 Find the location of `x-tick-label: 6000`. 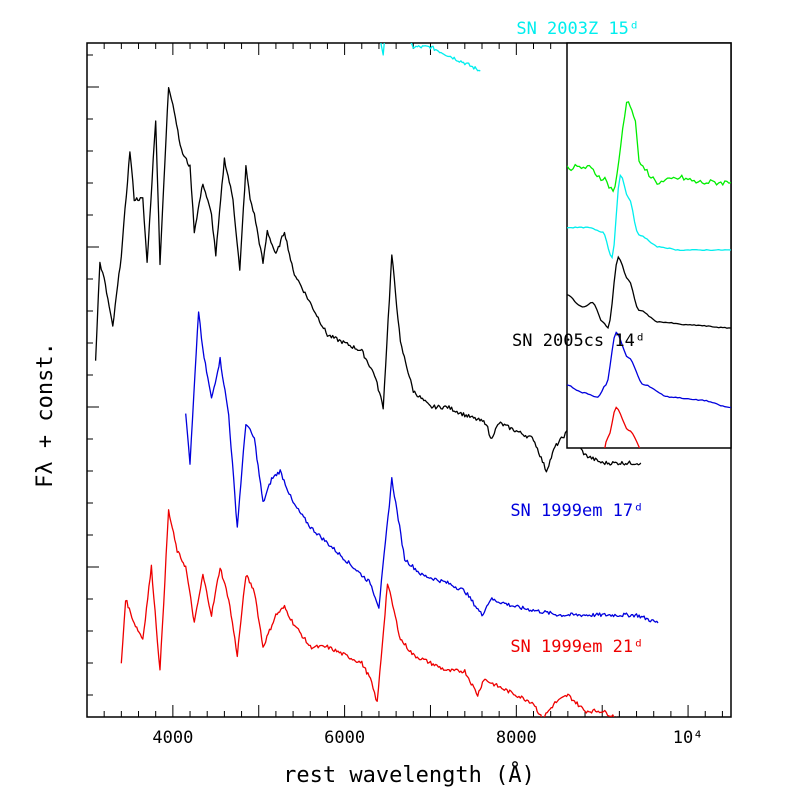

x-tick-label: 6000 is located at coordinates (344, 738).